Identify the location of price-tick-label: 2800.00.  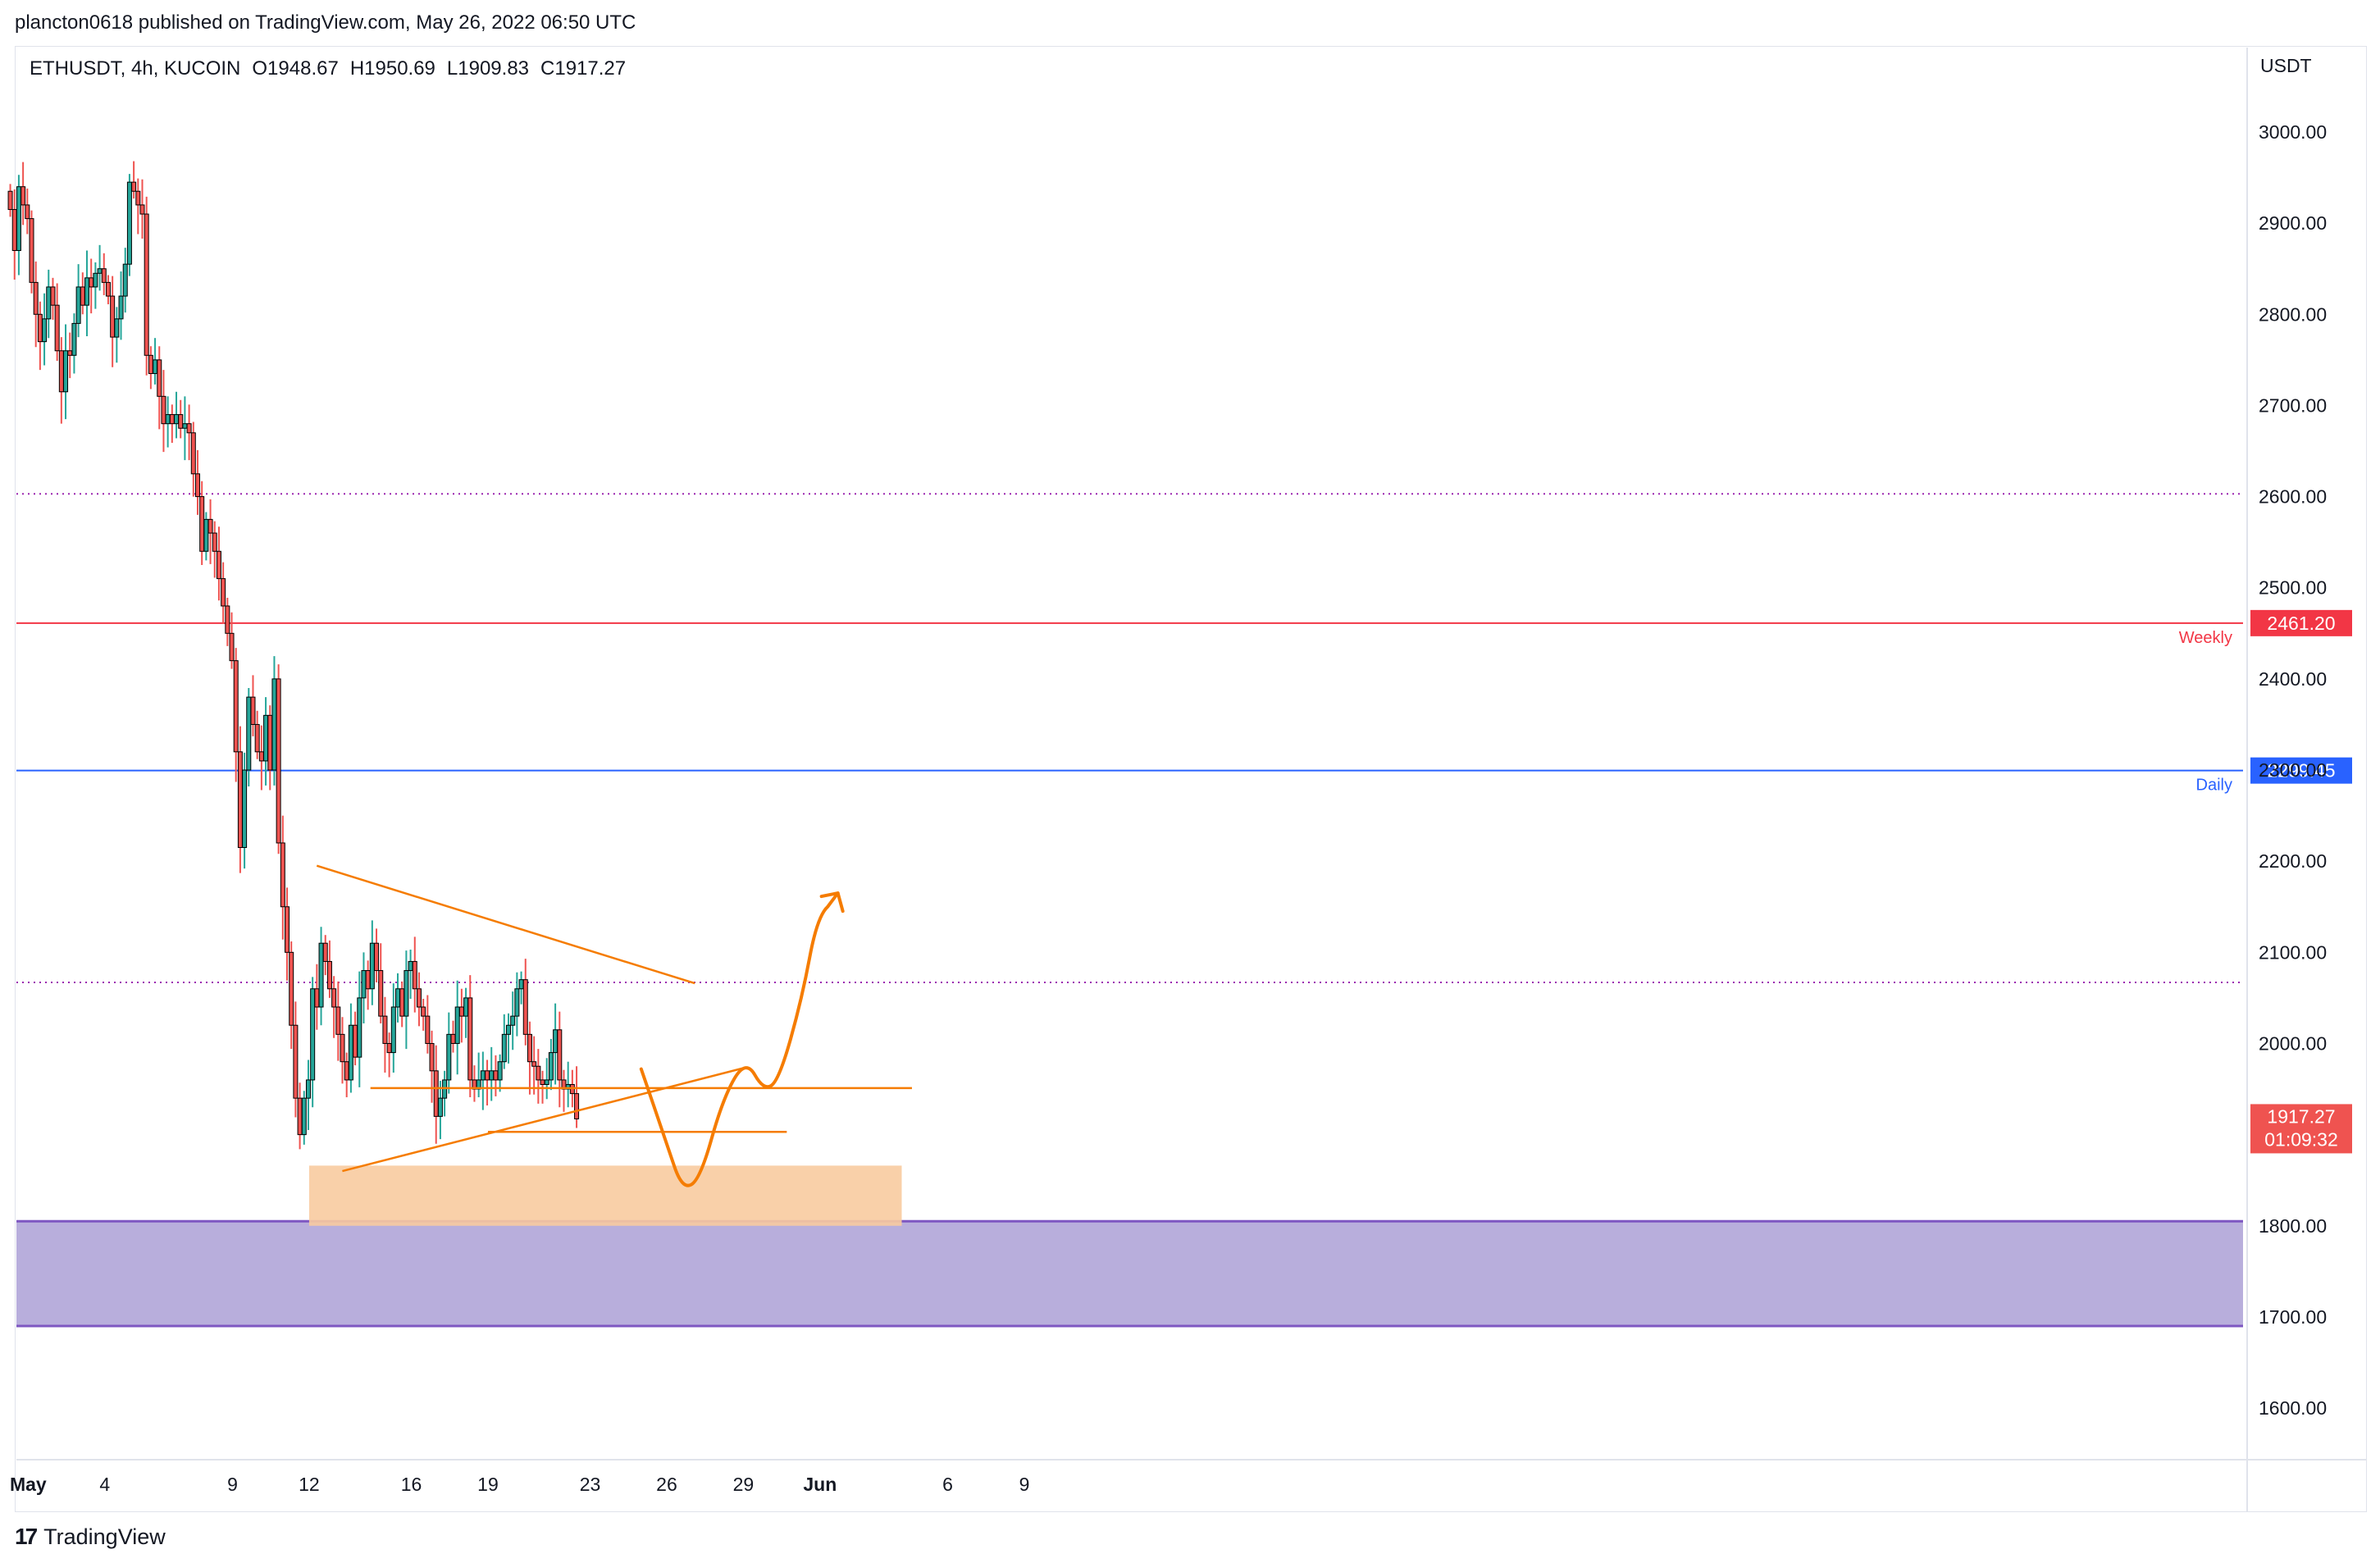
(2293, 314).